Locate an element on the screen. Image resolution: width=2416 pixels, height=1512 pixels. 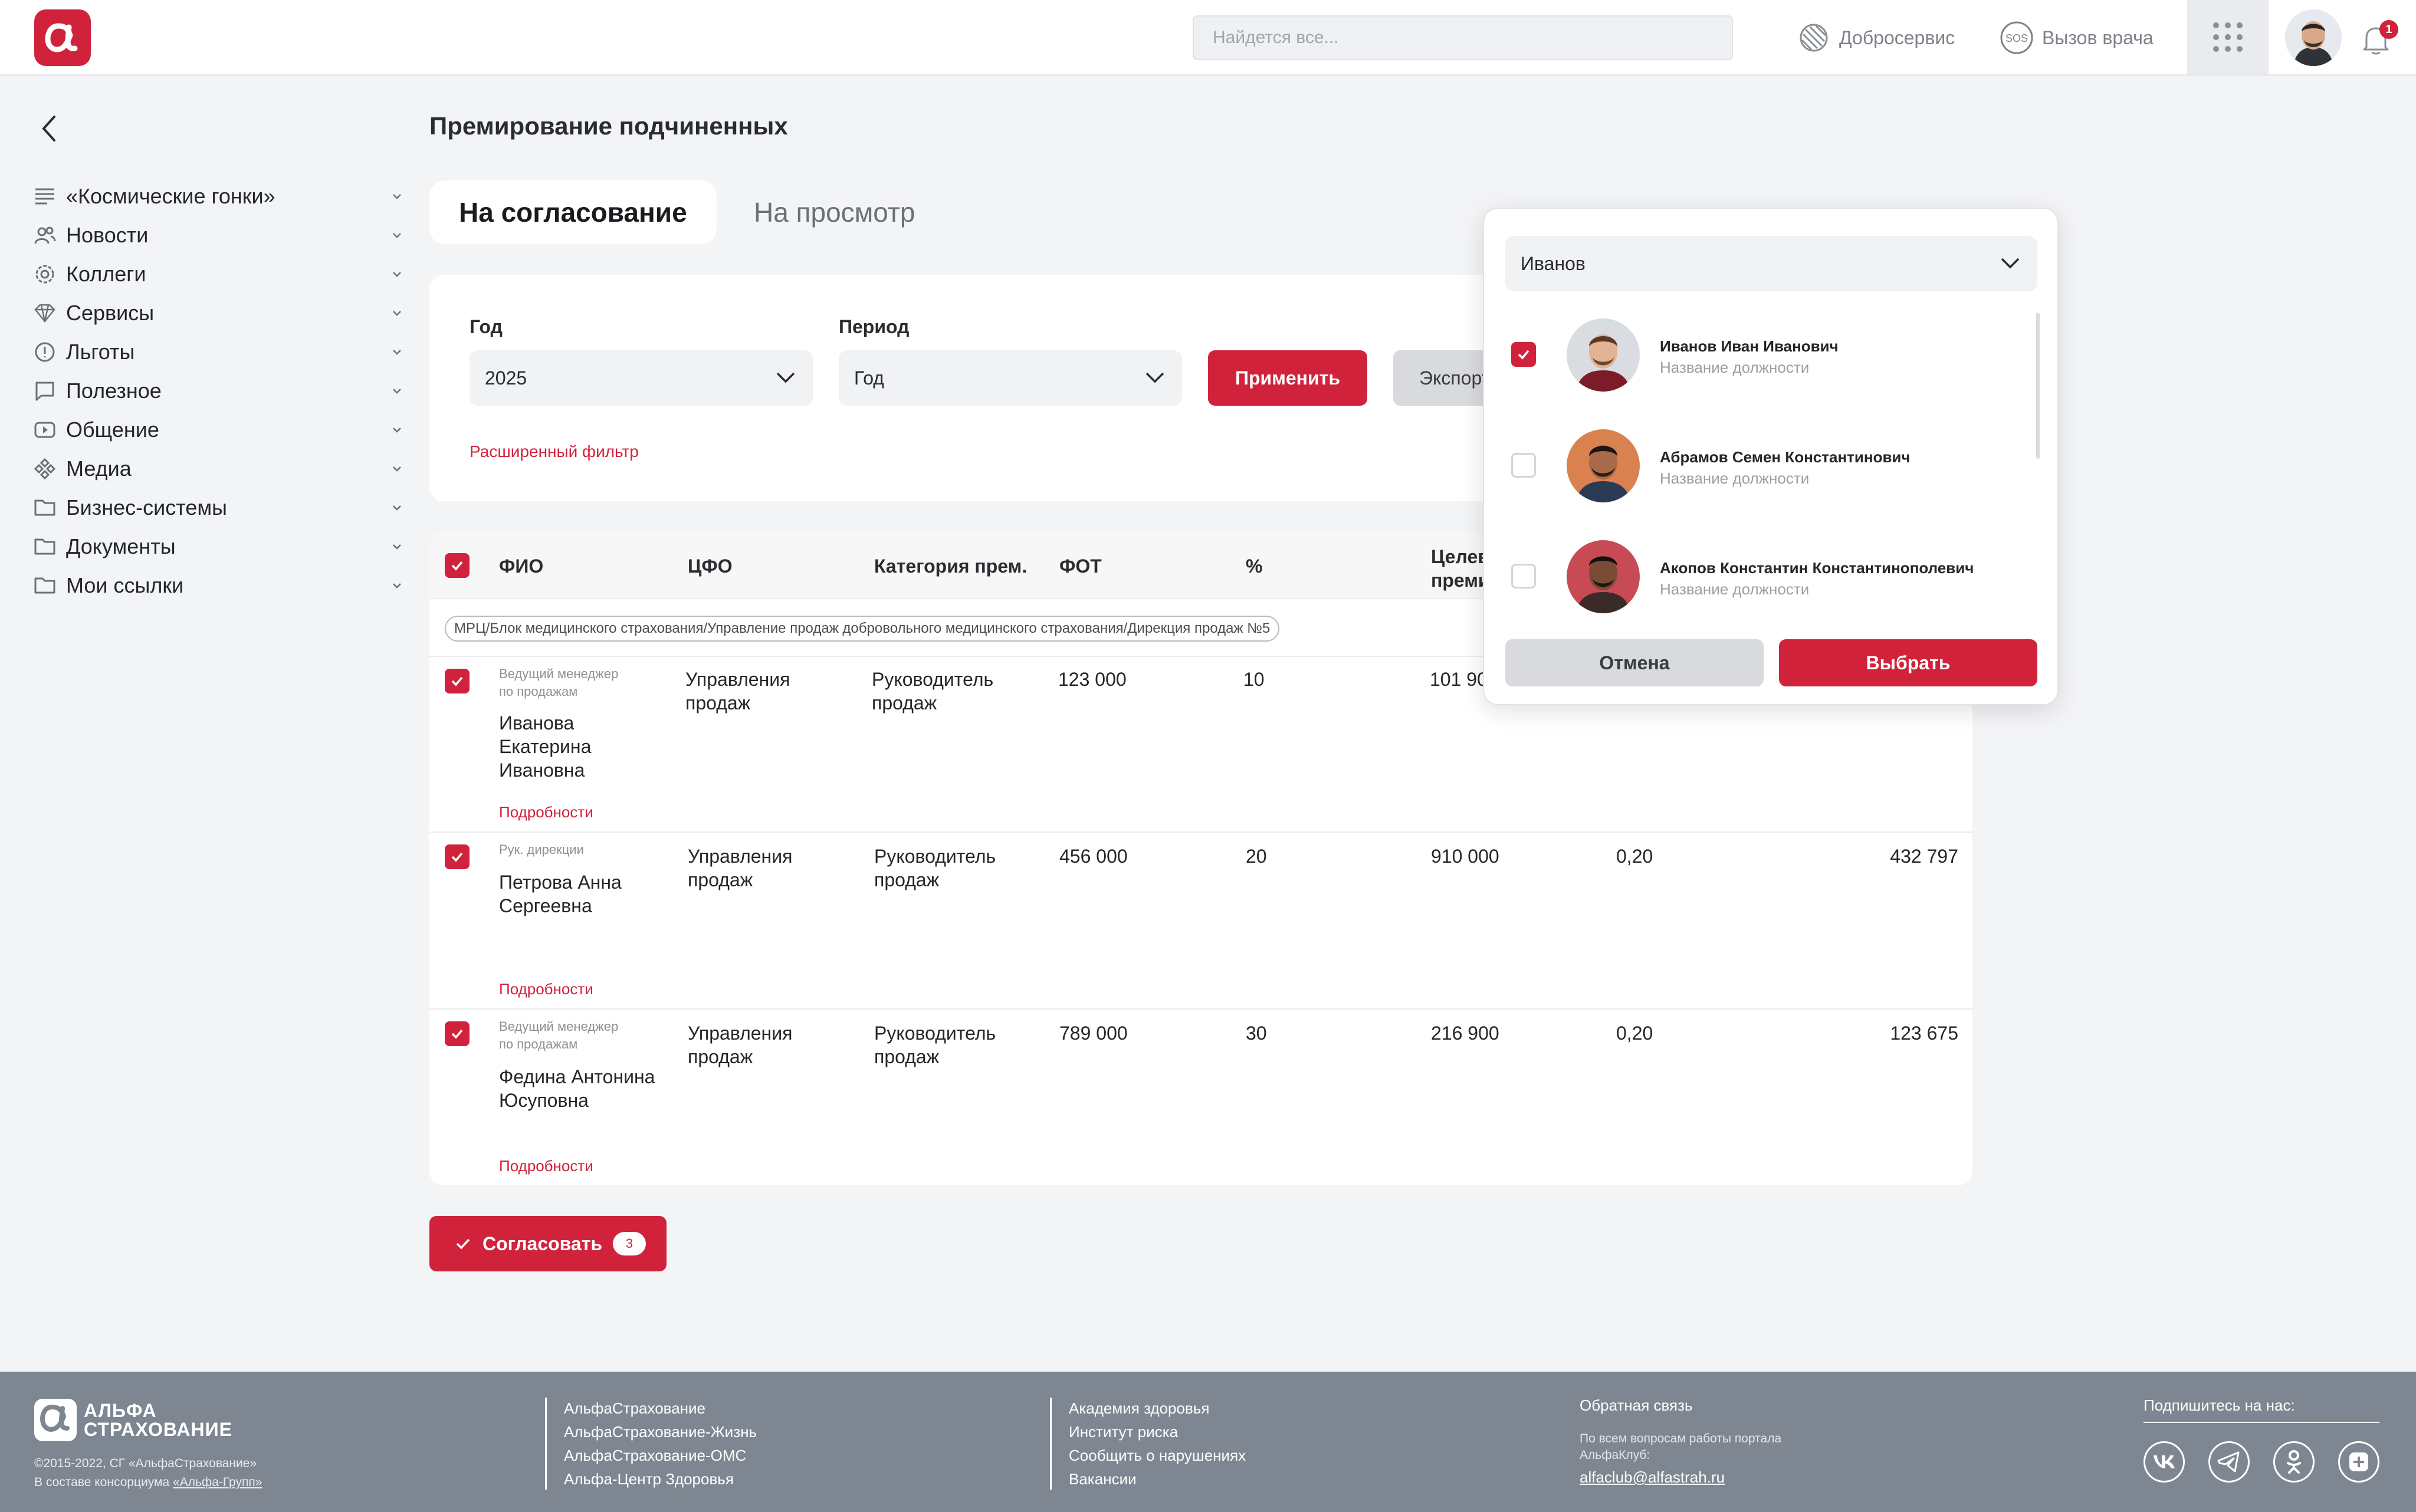
period-label: Период is located at coordinates (874, 327).